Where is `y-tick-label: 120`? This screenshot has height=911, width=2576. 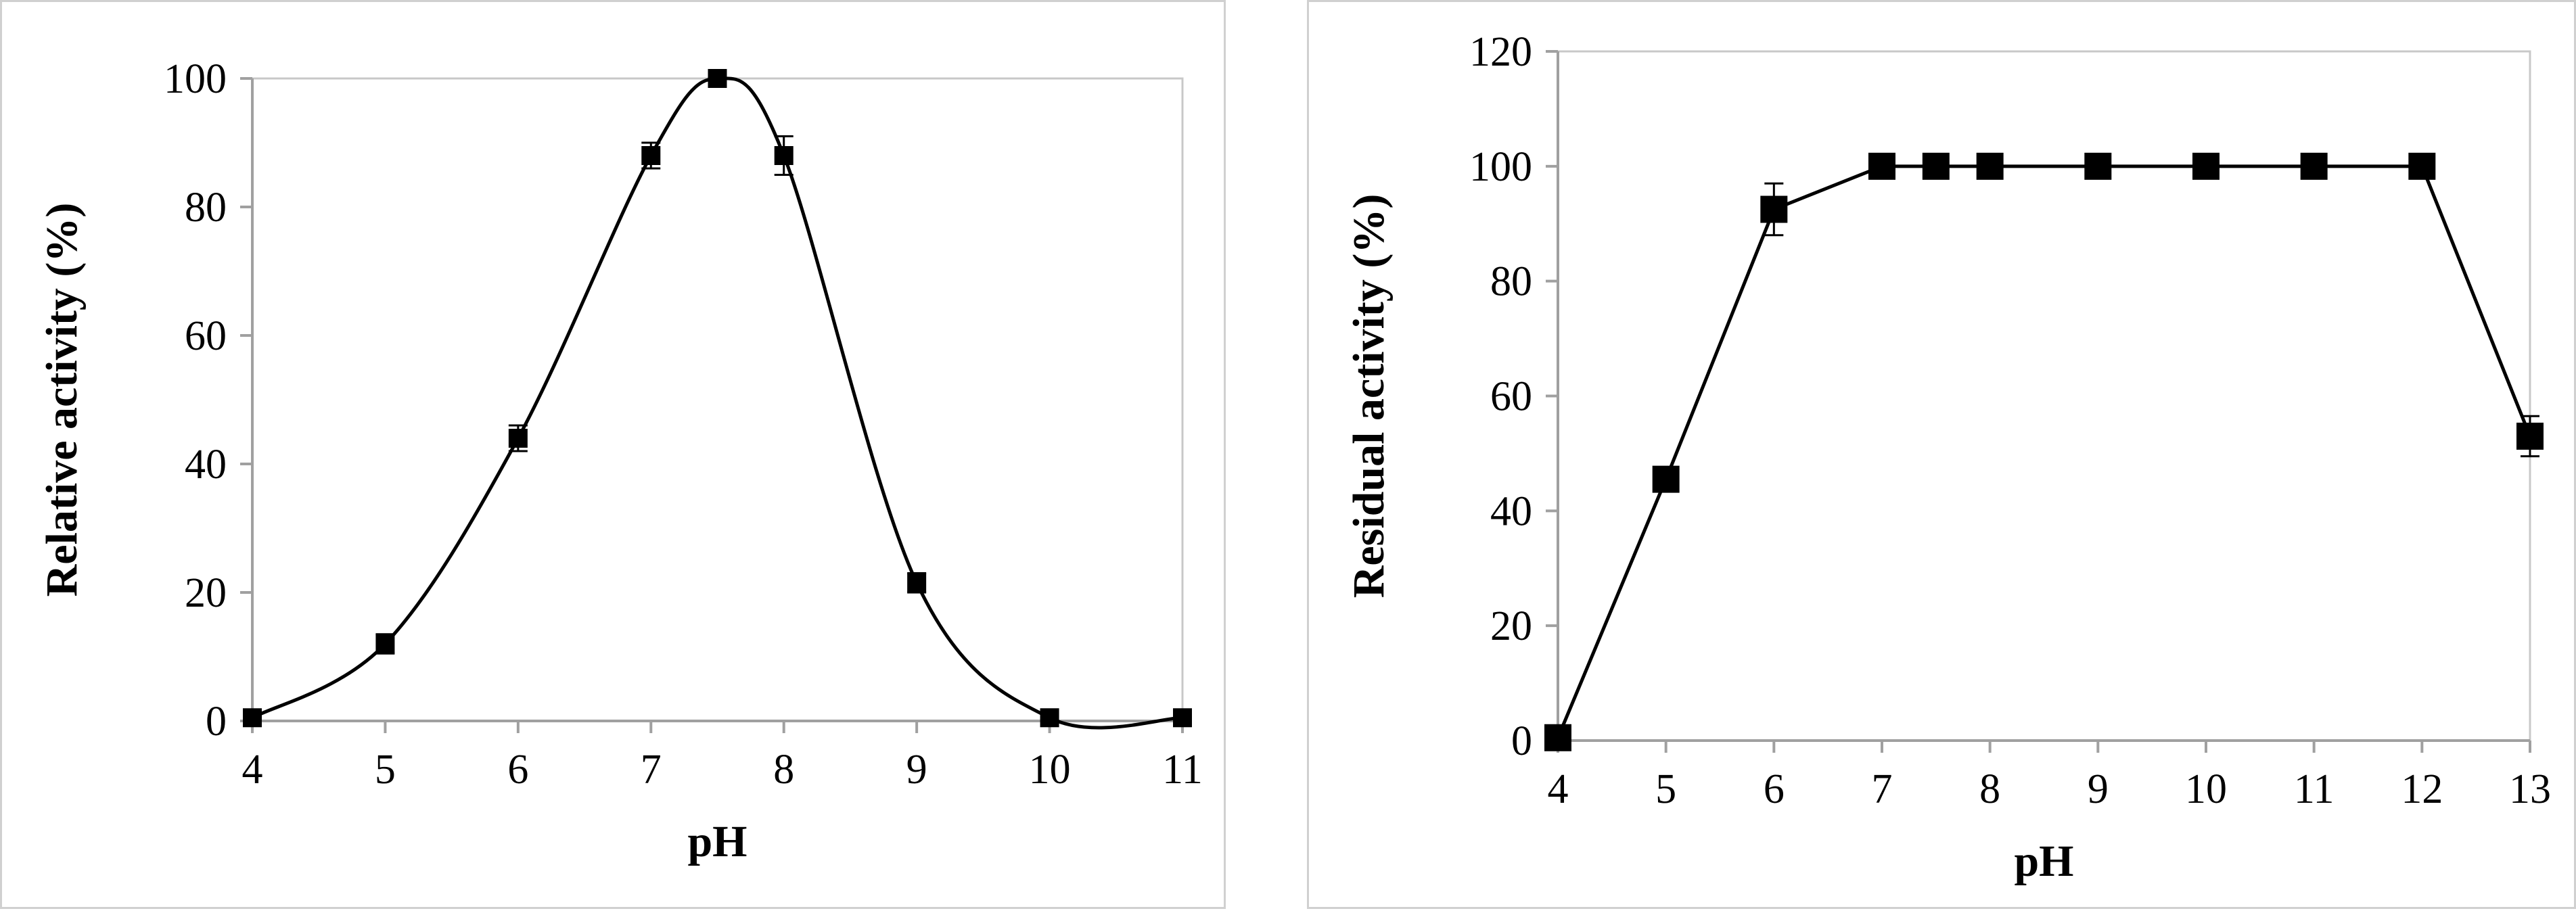 y-tick-label: 120 is located at coordinates (1500, 52).